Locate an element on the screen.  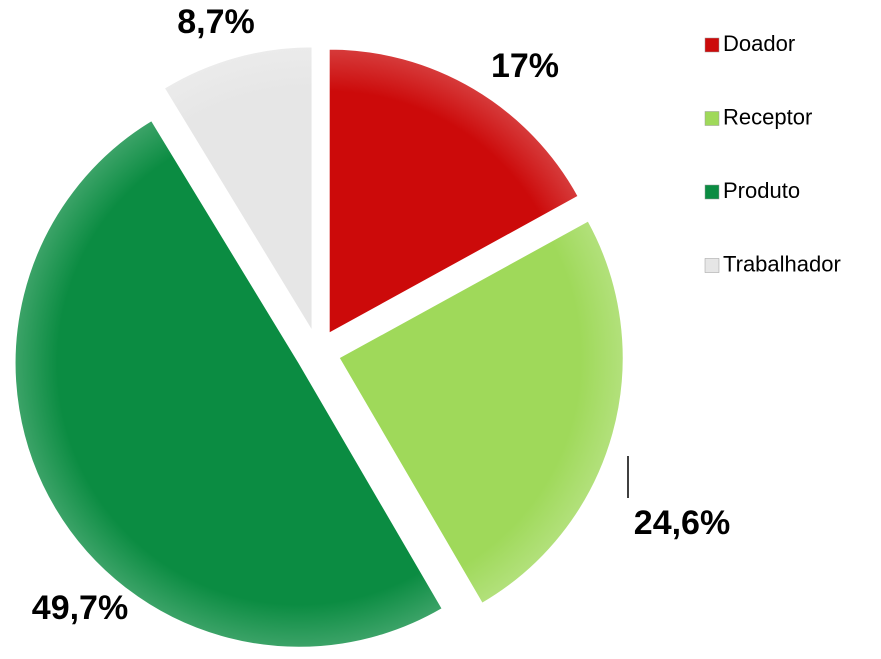
value-label: 17% is located at coordinates (525, 66).